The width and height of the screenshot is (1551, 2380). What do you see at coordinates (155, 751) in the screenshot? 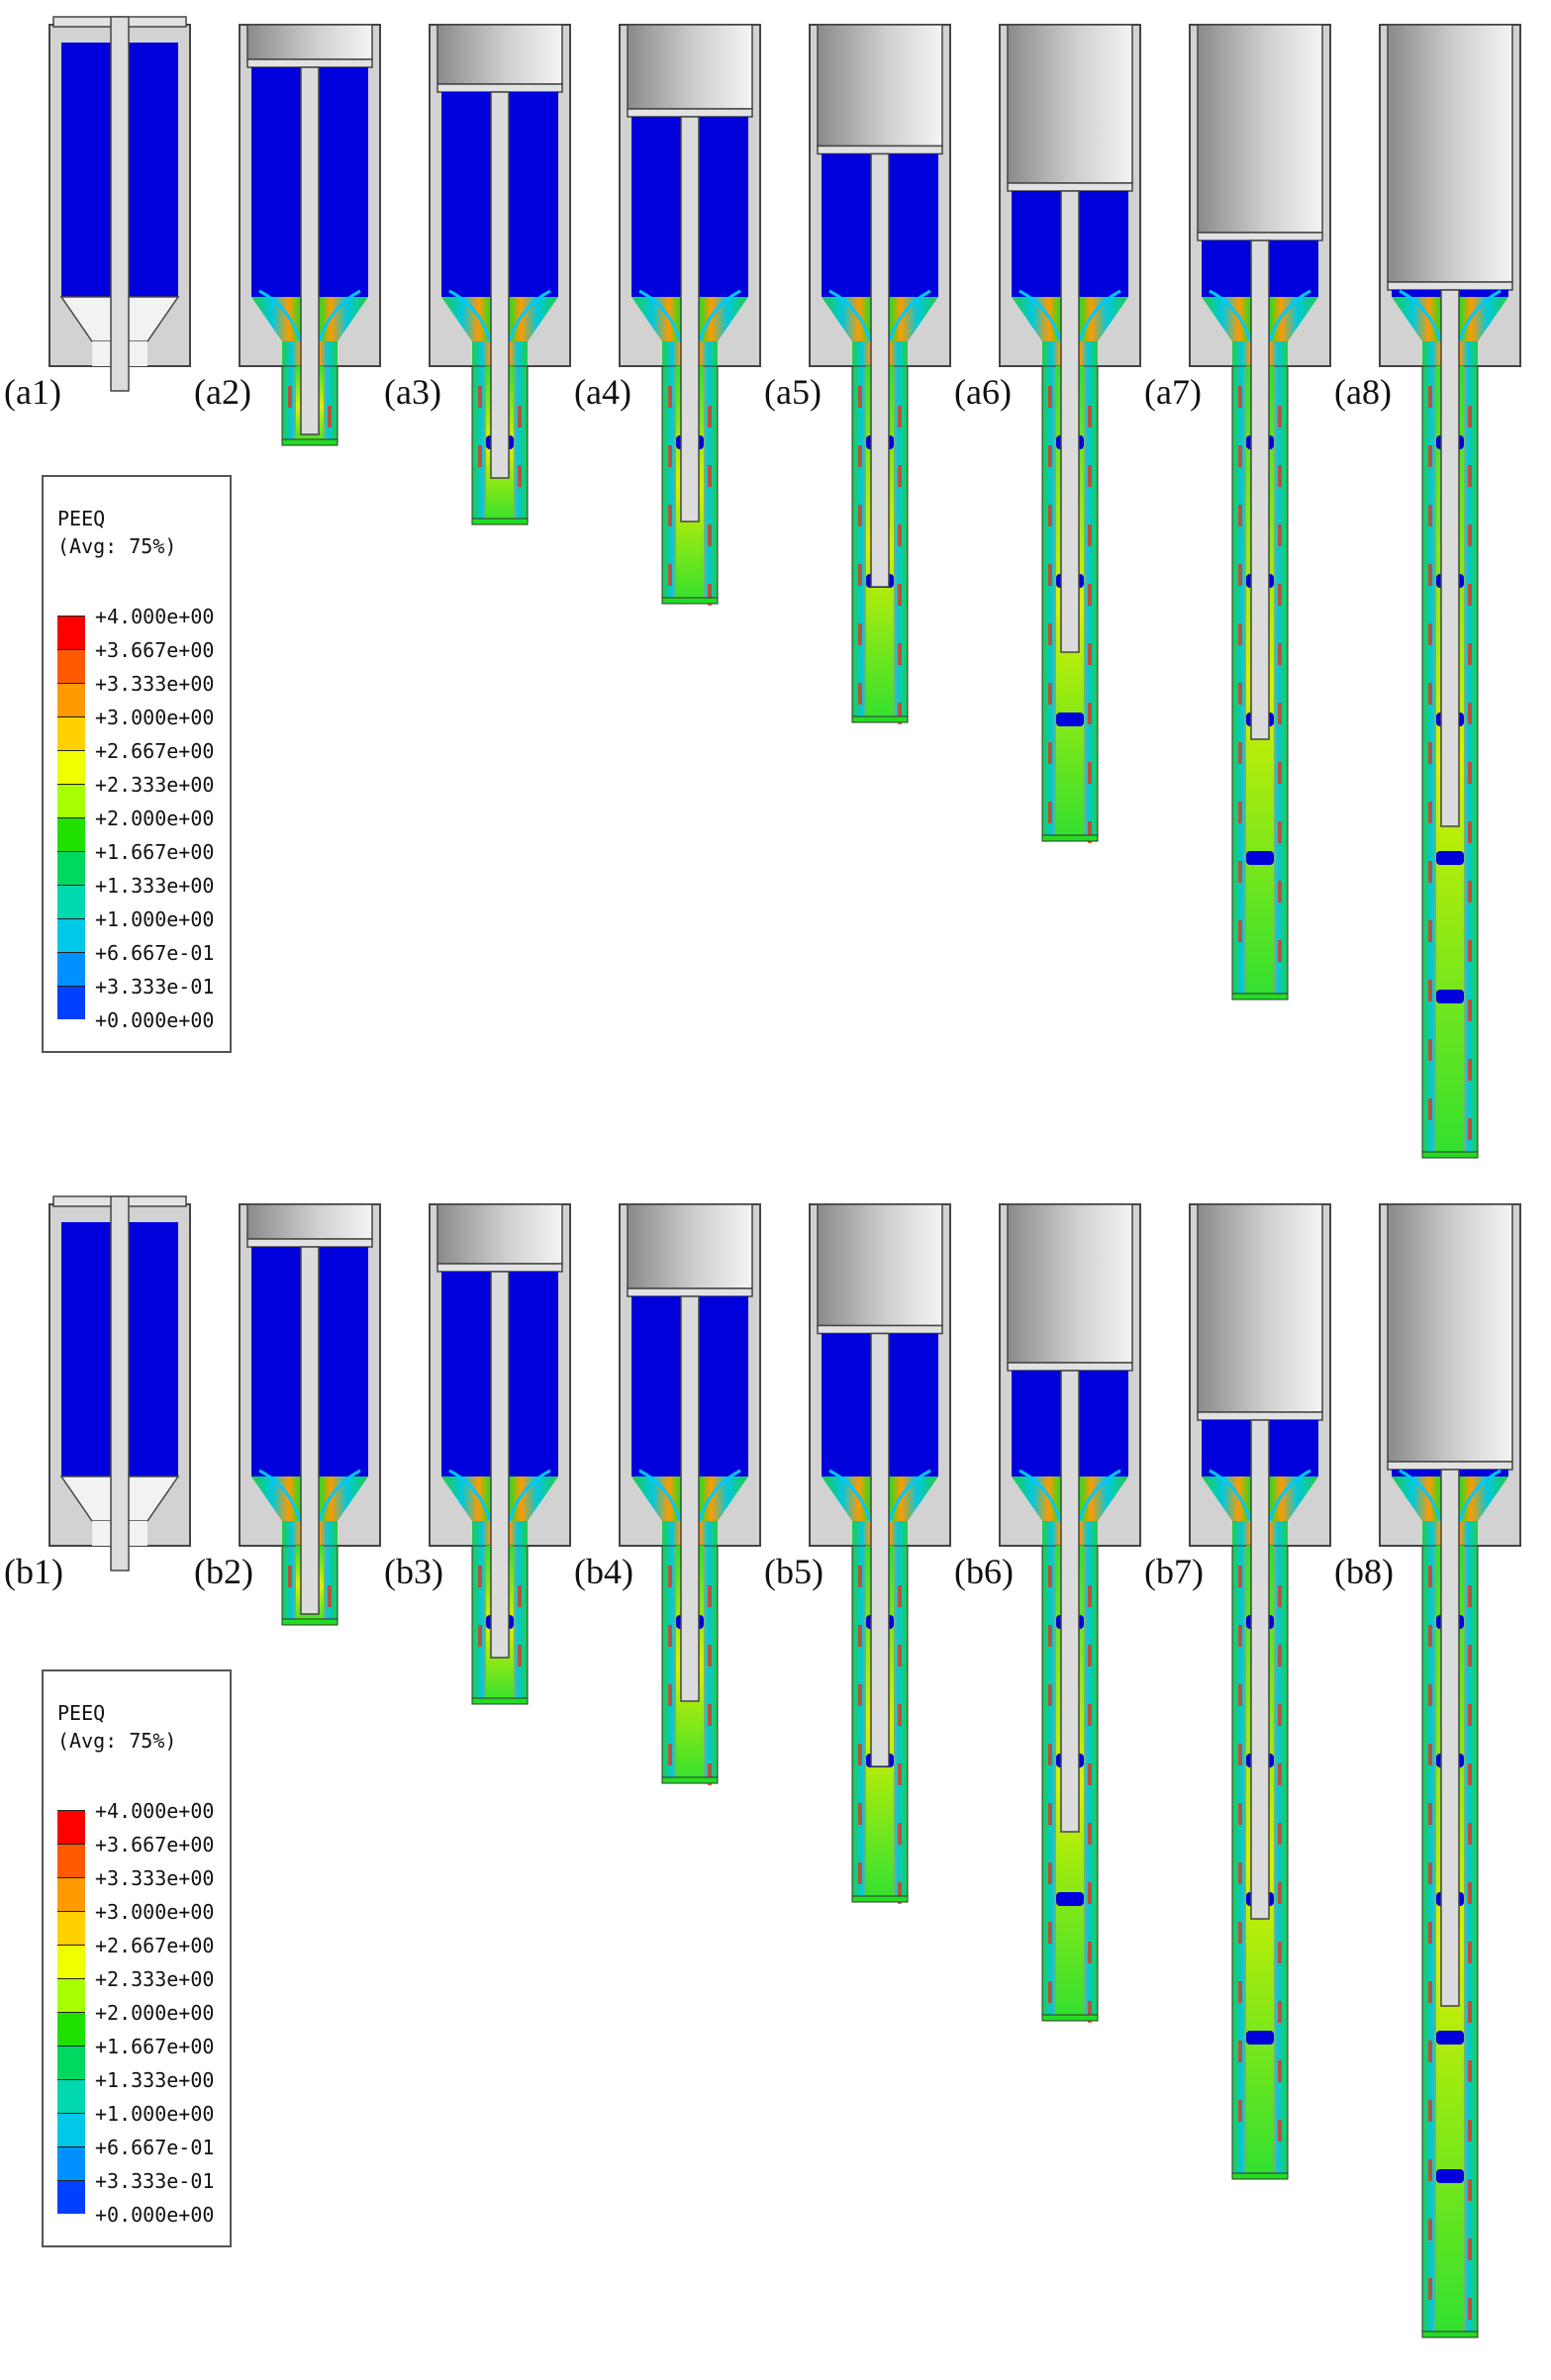
I see `legend-value: +2.667e+00` at bounding box center [155, 751].